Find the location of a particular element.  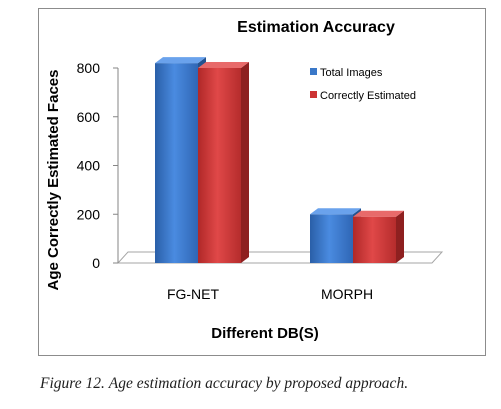

legend-label-correctly-estimated: Correctly Estimated is located at coordinates (368, 96).